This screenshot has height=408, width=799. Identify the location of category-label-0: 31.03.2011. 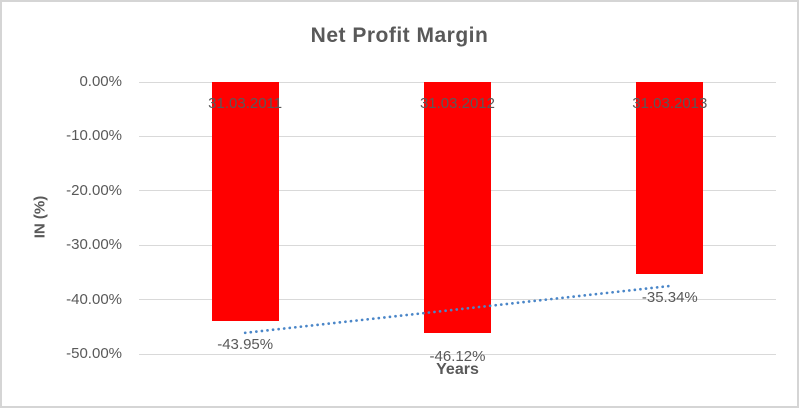
(245, 103).